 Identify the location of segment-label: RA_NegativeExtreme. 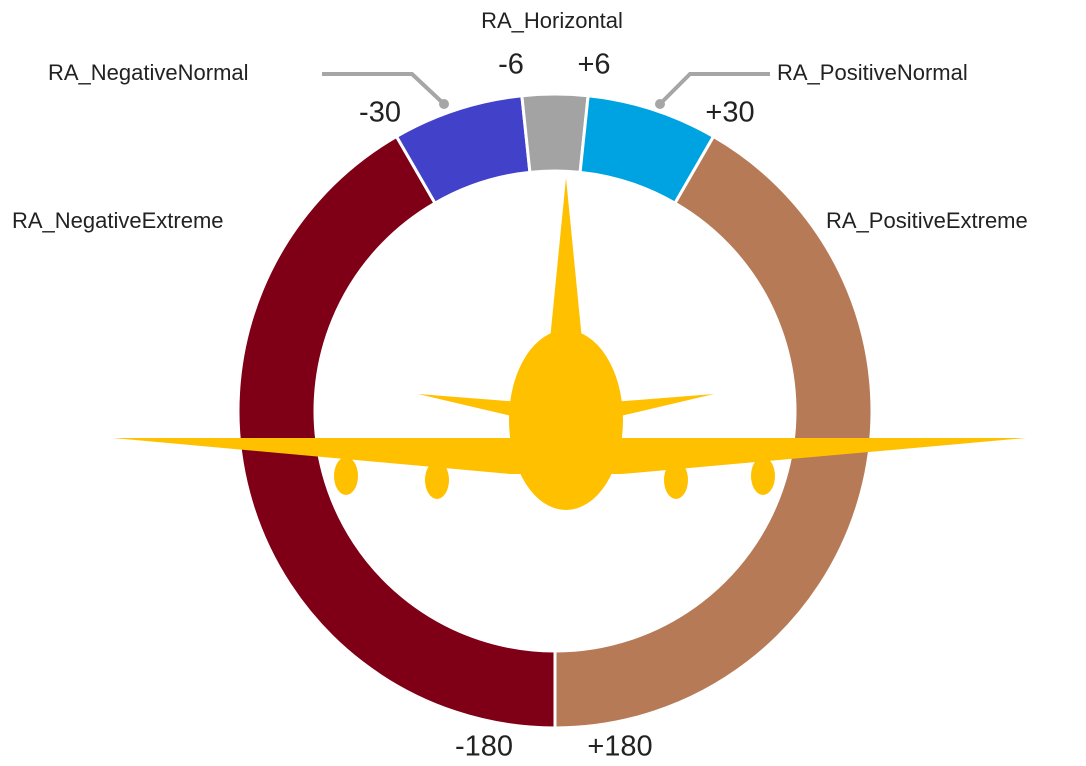
(118, 220).